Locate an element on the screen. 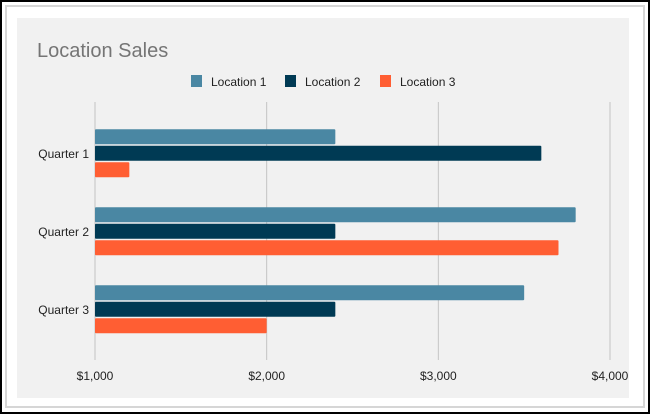 The image size is (650, 414). legend-label: Location 3 is located at coordinates (428, 82).